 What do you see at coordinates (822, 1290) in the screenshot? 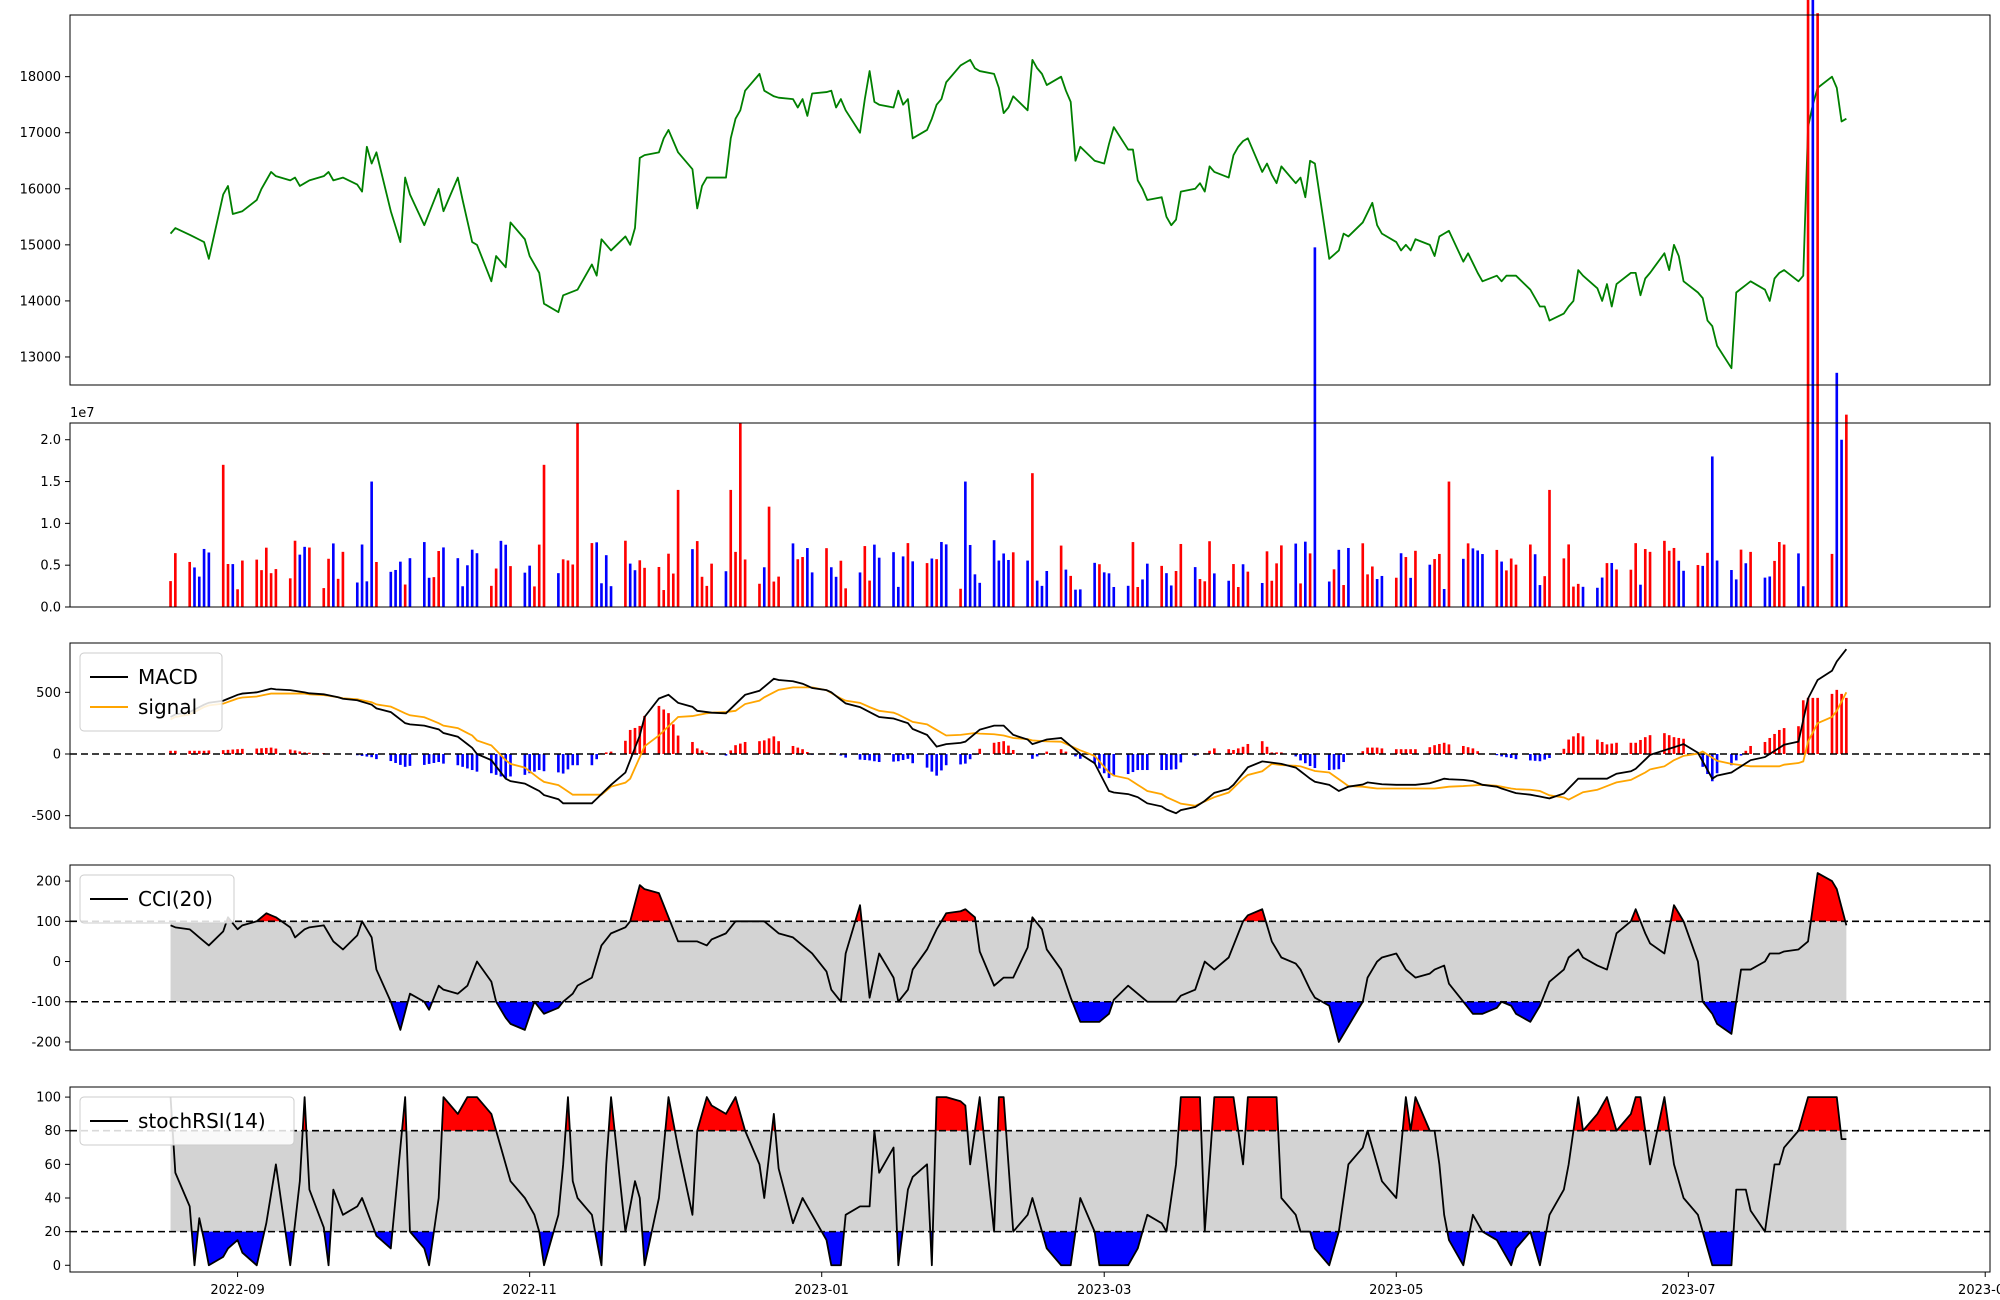
I see `x-tick-label: 2023-01` at bounding box center [822, 1290].